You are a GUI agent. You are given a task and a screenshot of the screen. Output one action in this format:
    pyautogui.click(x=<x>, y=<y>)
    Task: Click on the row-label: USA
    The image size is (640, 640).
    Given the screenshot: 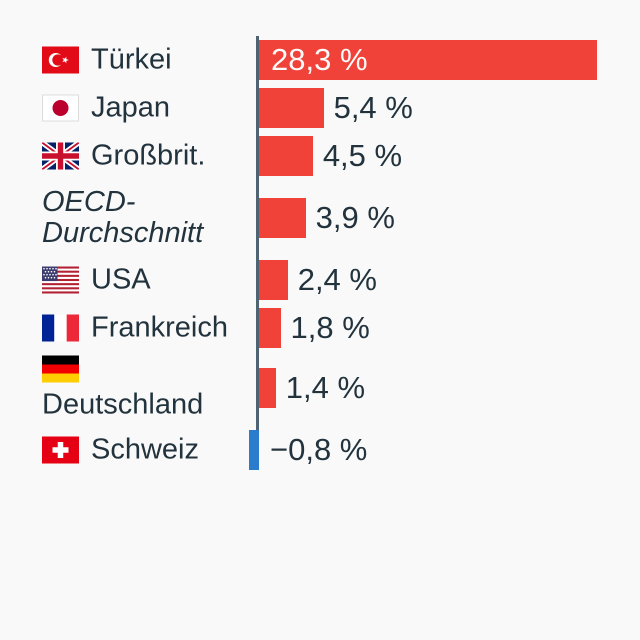 What is the action you would take?
    pyautogui.click(x=96, y=279)
    